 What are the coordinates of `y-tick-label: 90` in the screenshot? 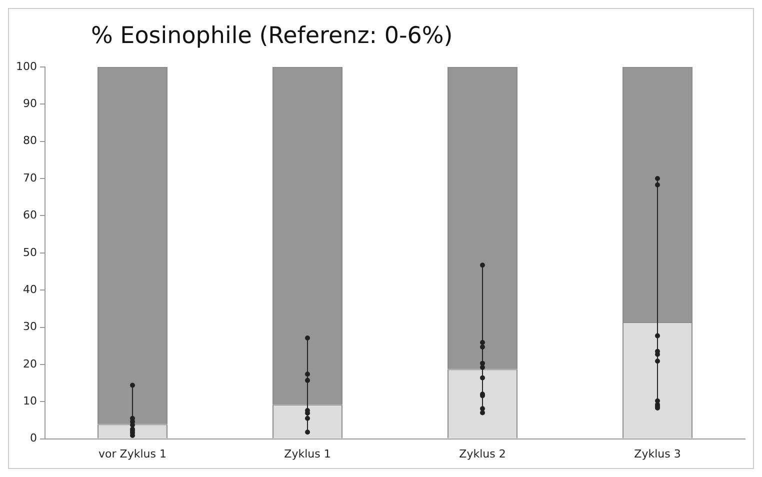 It's located at (29, 103).